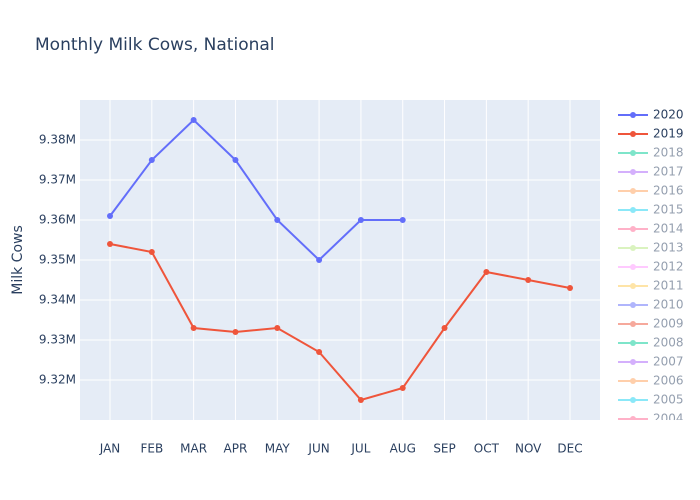 This screenshot has height=500, width=700. Describe the element at coordinates (668, 419) in the screenshot. I see `legend-label: 2004` at that location.